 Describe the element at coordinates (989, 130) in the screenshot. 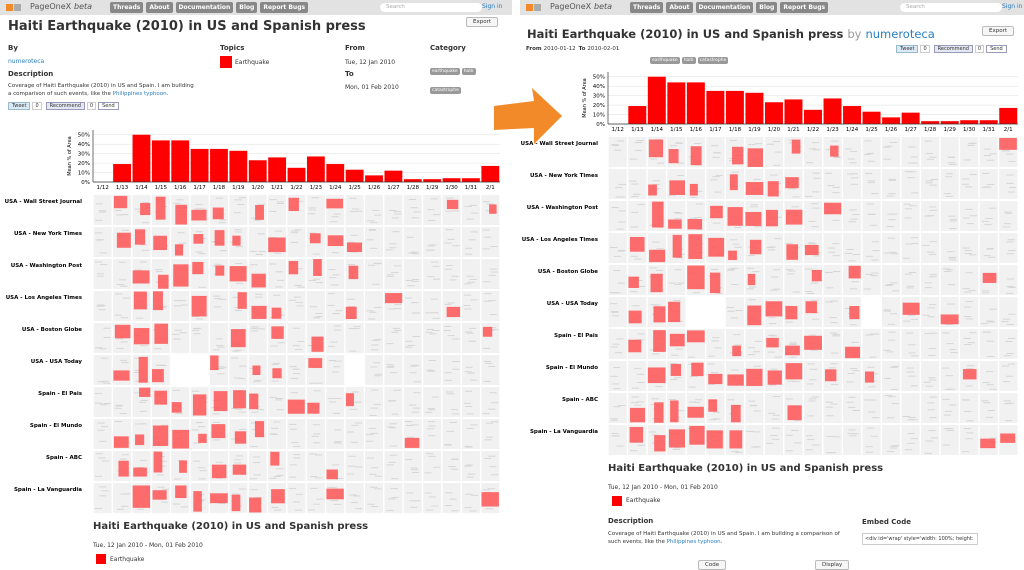

I see `x-tick-label: 1/31` at that location.